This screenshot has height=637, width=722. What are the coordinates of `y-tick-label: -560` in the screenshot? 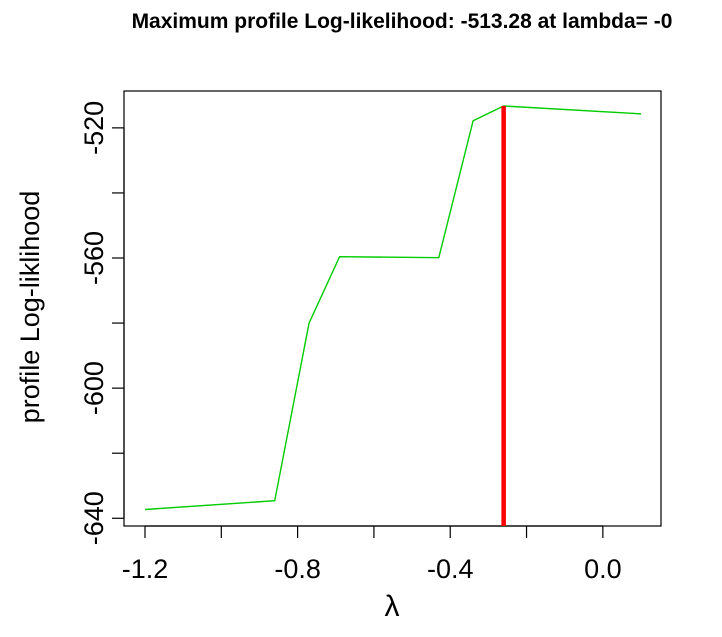 It's located at (94, 258).